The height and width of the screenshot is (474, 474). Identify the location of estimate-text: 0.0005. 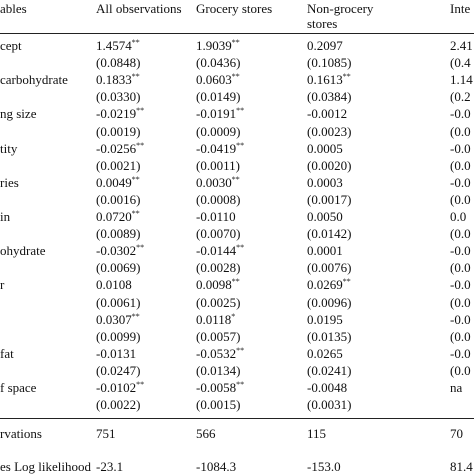
(325, 148).